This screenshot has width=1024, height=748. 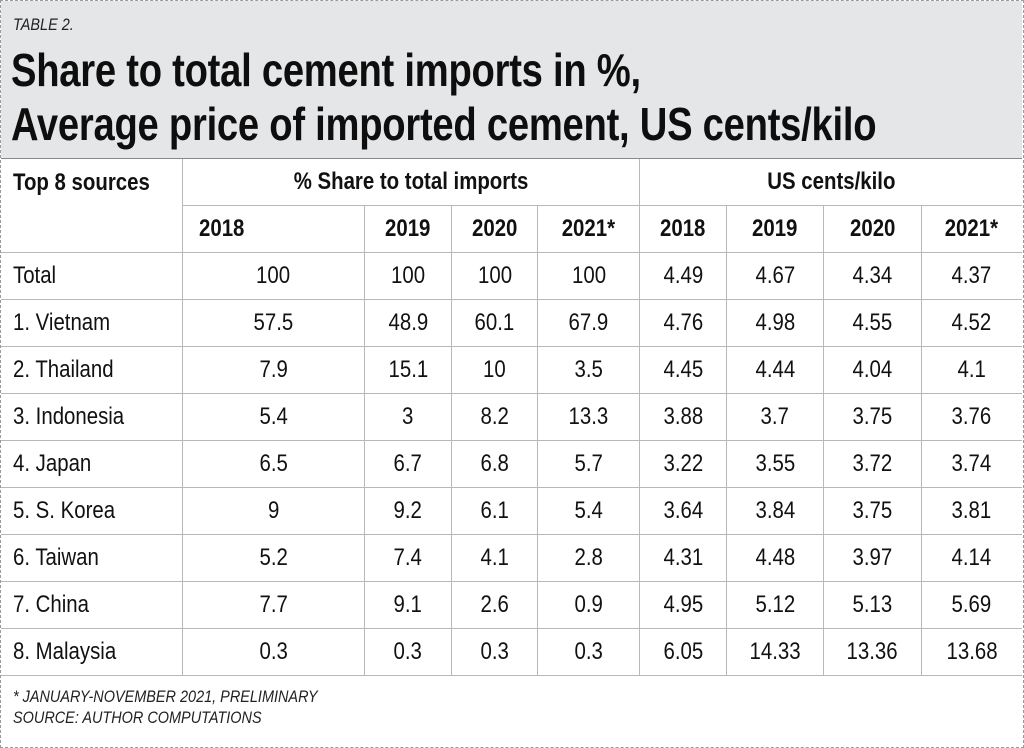 I want to click on table-row: 6. Taiwan 5.2 7.4 4.1 2.8 4.31 4.48 3.97 4.14, so click(x=511, y=558).